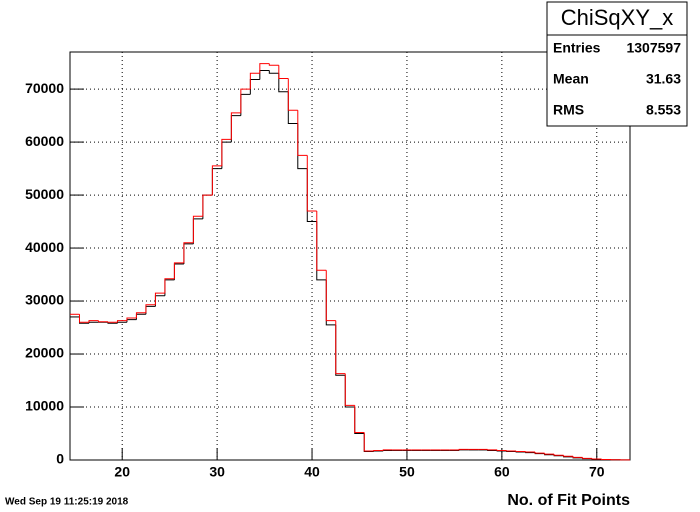 Image resolution: width=700 pixels, height=512 pixels. What do you see at coordinates (617, 64) in the screenshot?
I see `stats-box` at bounding box center [617, 64].